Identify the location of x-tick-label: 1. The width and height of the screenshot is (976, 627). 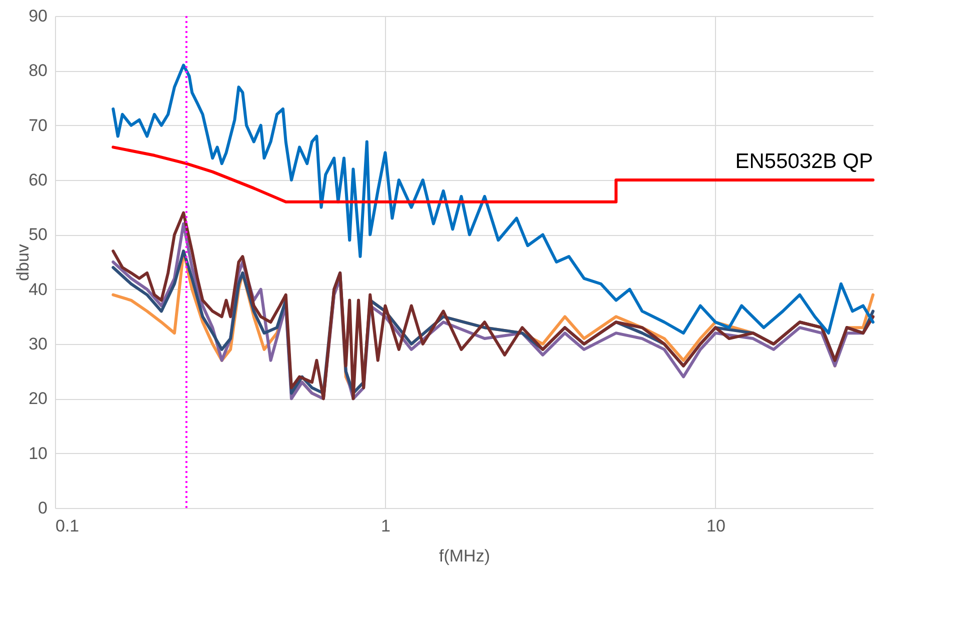
(385, 526).